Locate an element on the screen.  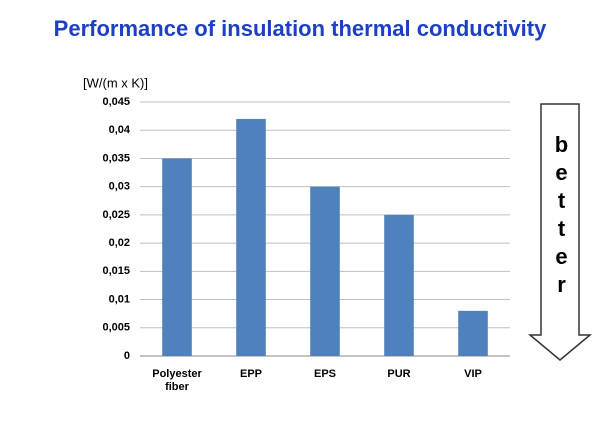
y-tick-label: 0,045 is located at coordinates (116, 102).